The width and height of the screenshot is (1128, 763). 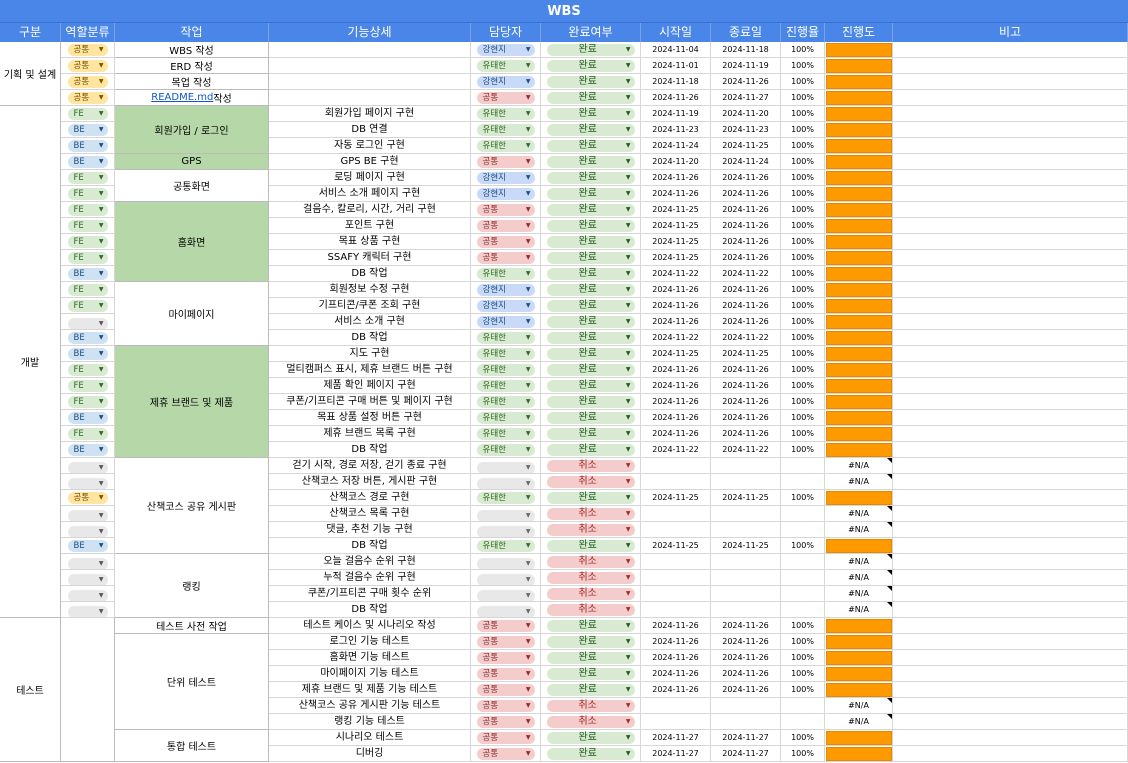 I want to click on start-date-cell: 2024-11-20, so click(x=676, y=162).